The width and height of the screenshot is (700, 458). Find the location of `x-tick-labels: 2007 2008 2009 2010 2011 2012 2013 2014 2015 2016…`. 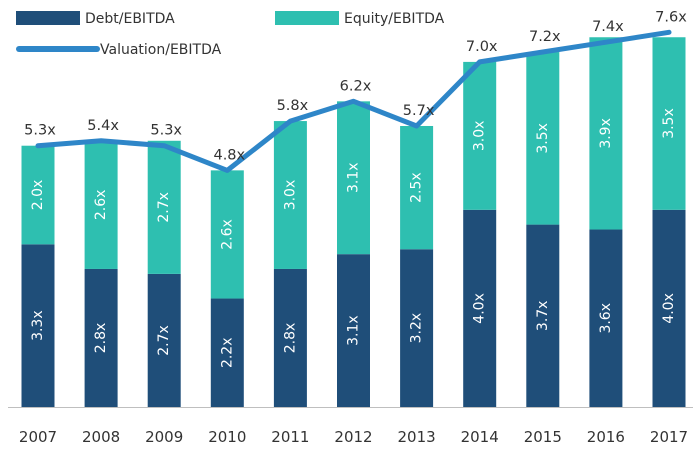

x-tick-labels: 2007 2008 2009 2010 2011 2012 2013 2014 2015 2016… is located at coordinates (353, 437).